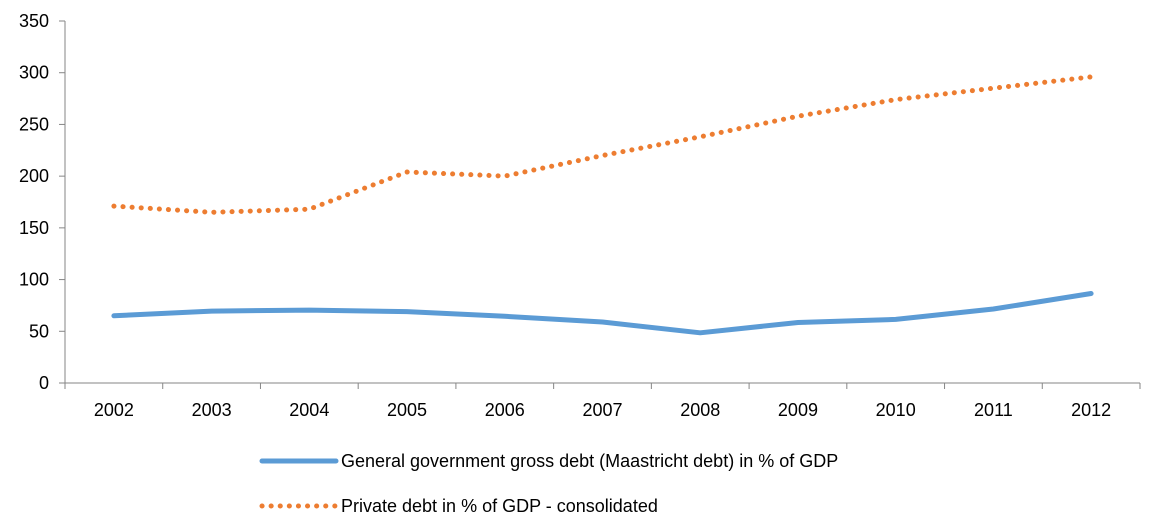 This screenshot has width=1150, height=527. Describe the element at coordinates (499, 506) in the screenshot. I see `legend-label-2: Private debt in % of GDP - consolidated` at that location.